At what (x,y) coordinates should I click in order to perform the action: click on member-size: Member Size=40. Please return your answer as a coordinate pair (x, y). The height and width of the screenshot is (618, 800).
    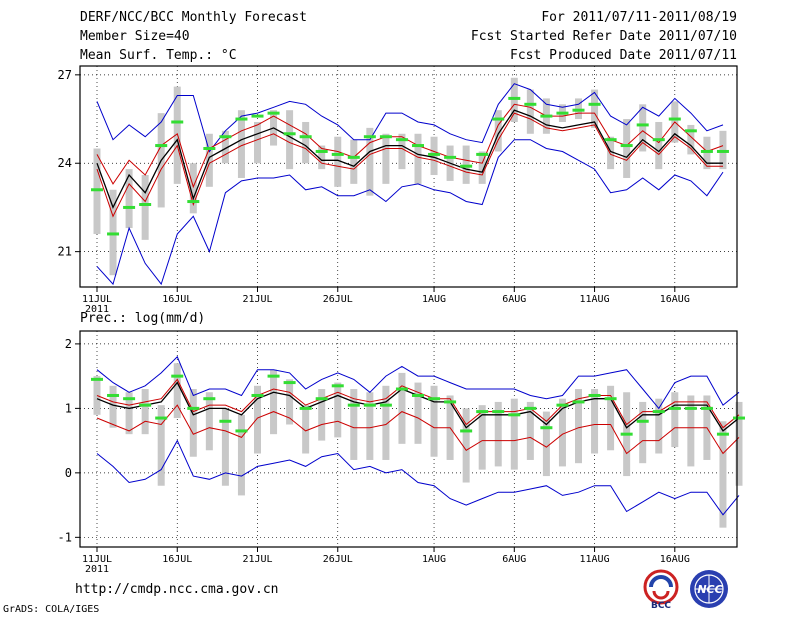
    Looking at the image, I should click on (135, 36).